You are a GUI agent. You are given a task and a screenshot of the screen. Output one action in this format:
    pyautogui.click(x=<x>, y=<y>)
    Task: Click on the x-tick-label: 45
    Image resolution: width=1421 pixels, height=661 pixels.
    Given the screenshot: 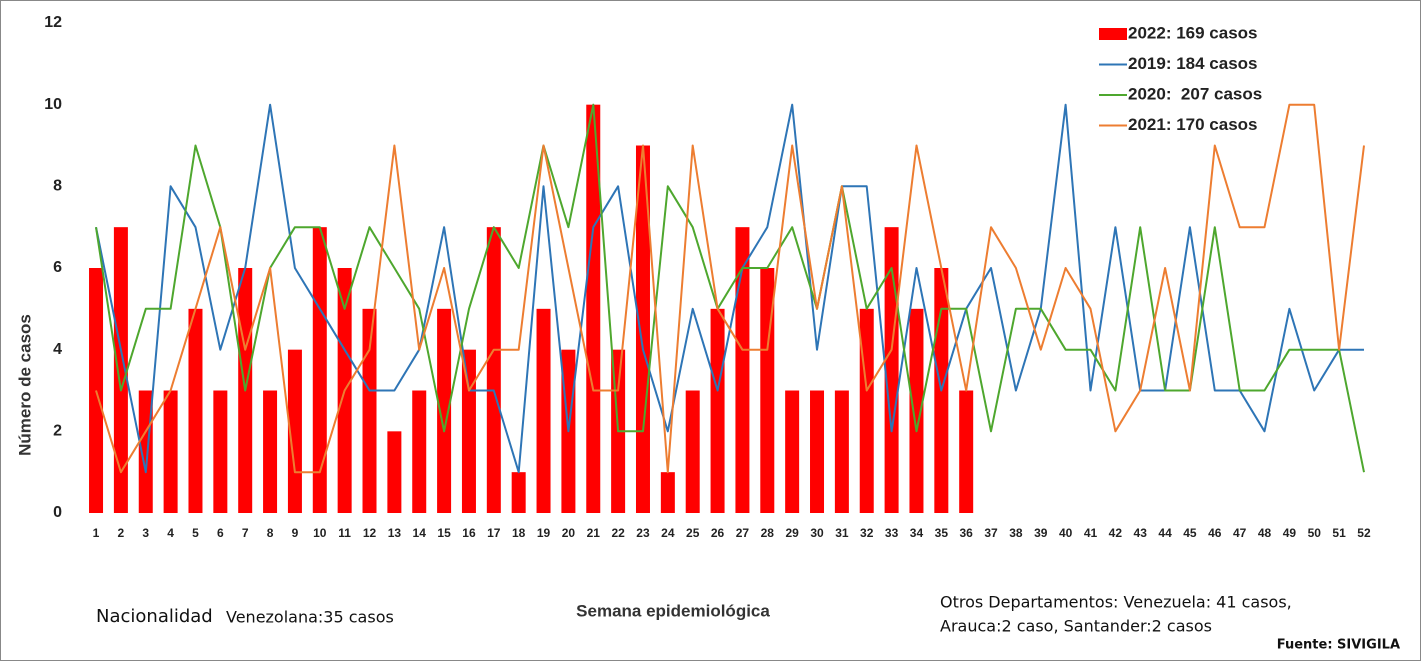 What is the action you would take?
    pyautogui.click(x=1190, y=533)
    